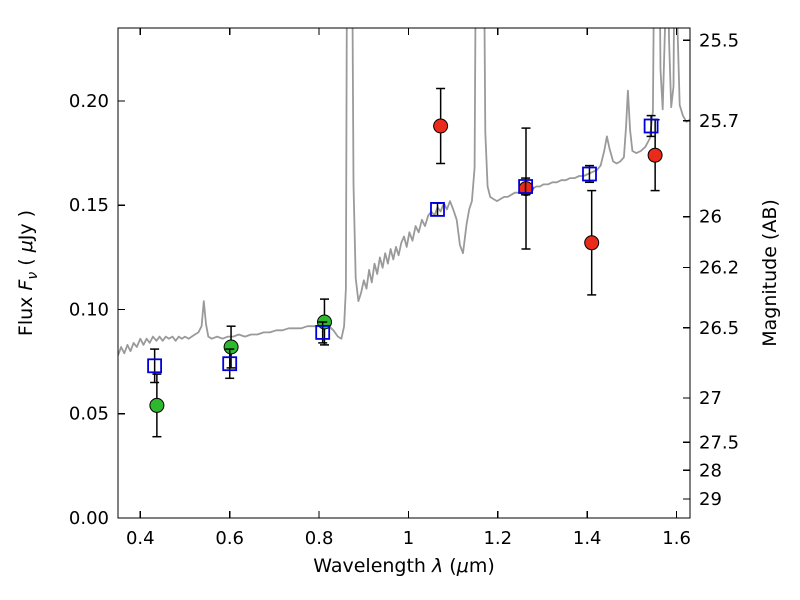  What do you see at coordinates (319, 538) in the screenshot?
I see `x-tick-label: 0.8` at bounding box center [319, 538].